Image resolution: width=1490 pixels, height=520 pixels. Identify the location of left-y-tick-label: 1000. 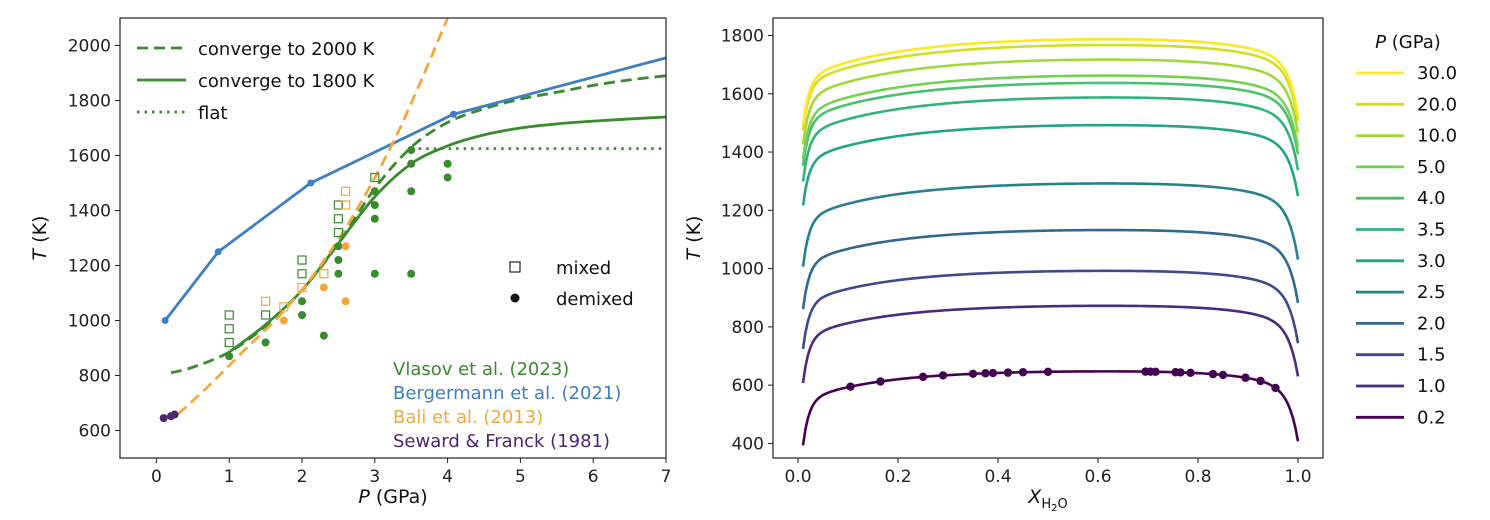
(89, 322).